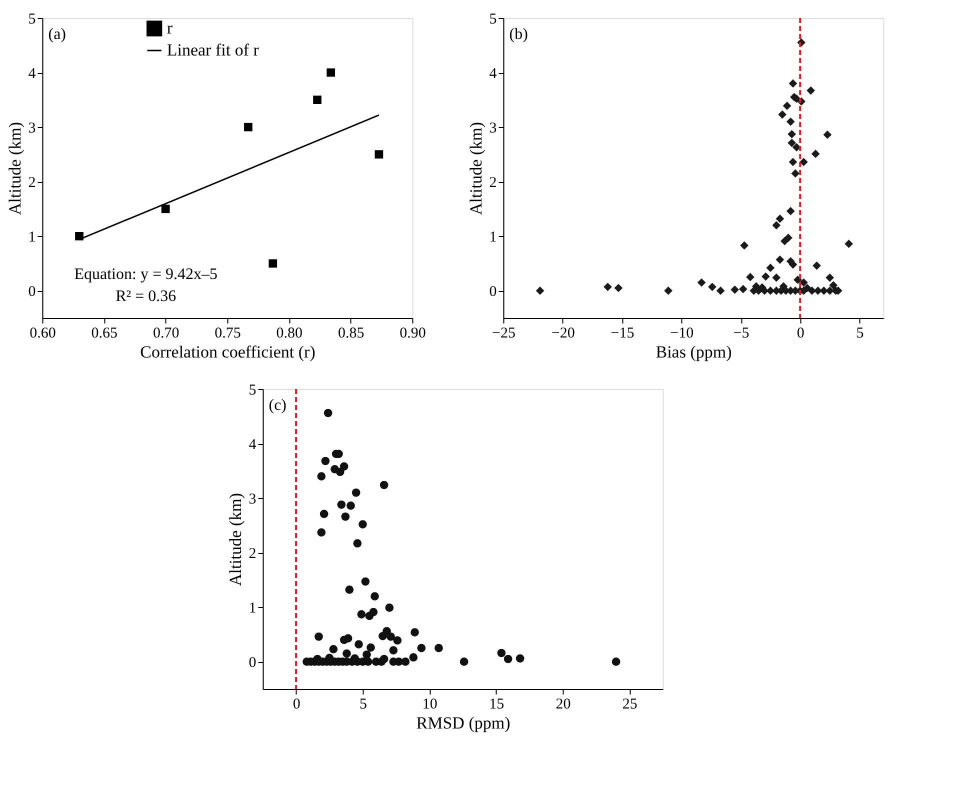 This screenshot has width=955, height=789. What do you see at coordinates (682, 334) in the screenshot?
I see `x-tick-label: −10` at bounding box center [682, 334].